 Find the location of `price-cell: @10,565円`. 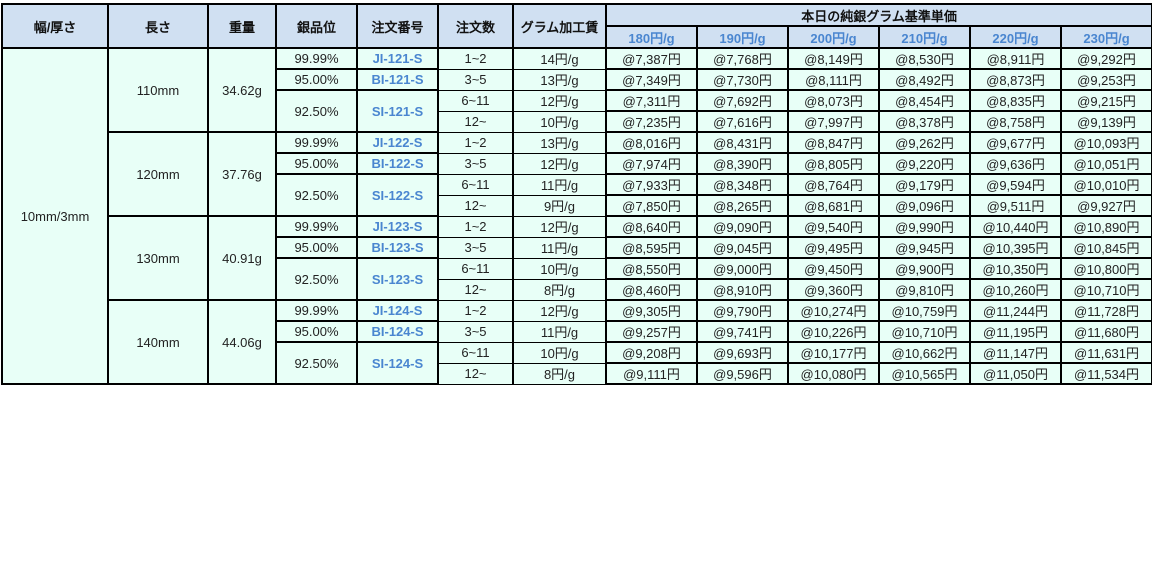

price-cell: @10,565円 is located at coordinates (924, 373).